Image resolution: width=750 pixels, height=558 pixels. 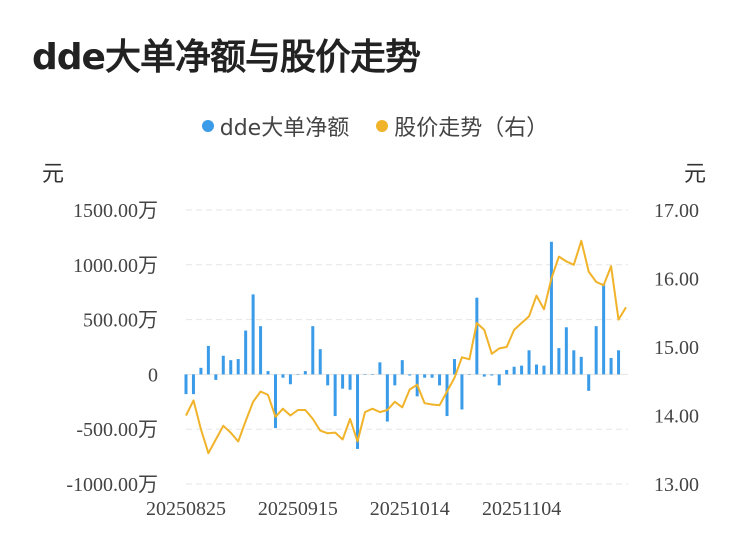 What do you see at coordinates (676, 280) in the screenshot?
I see `y-right-tick-label: 16.00` at bounding box center [676, 280].